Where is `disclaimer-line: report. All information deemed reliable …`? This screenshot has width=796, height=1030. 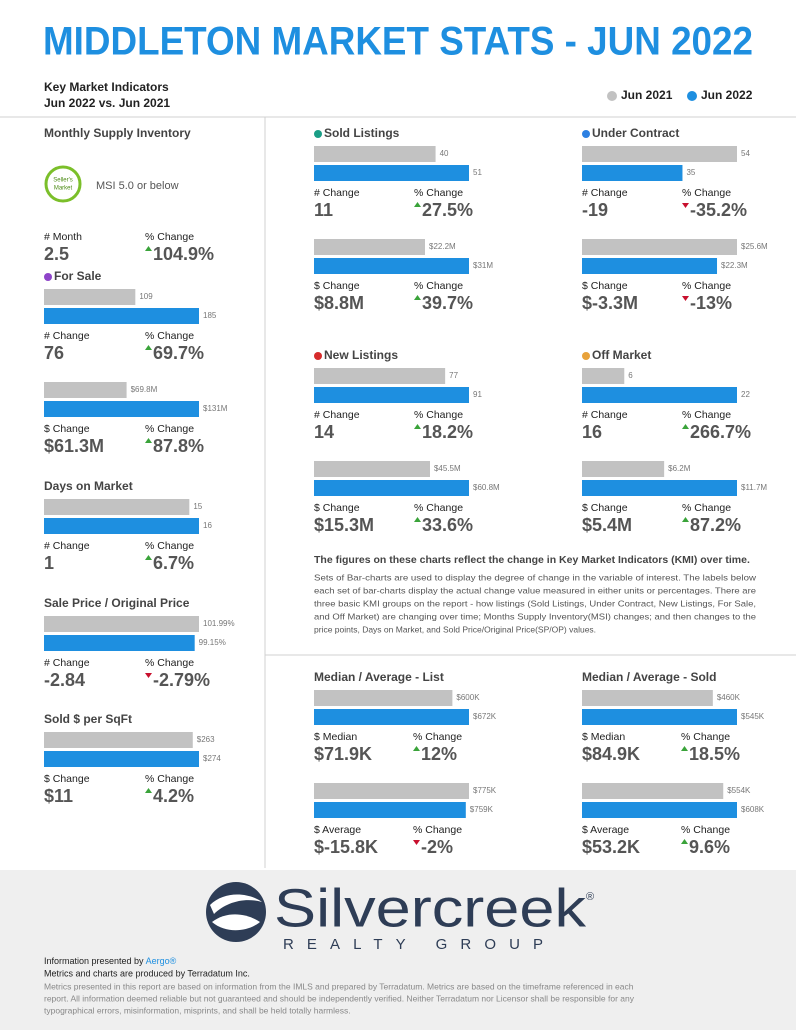 disclaimer-line: report. All information deemed reliable … is located at coordinates (339, 998).